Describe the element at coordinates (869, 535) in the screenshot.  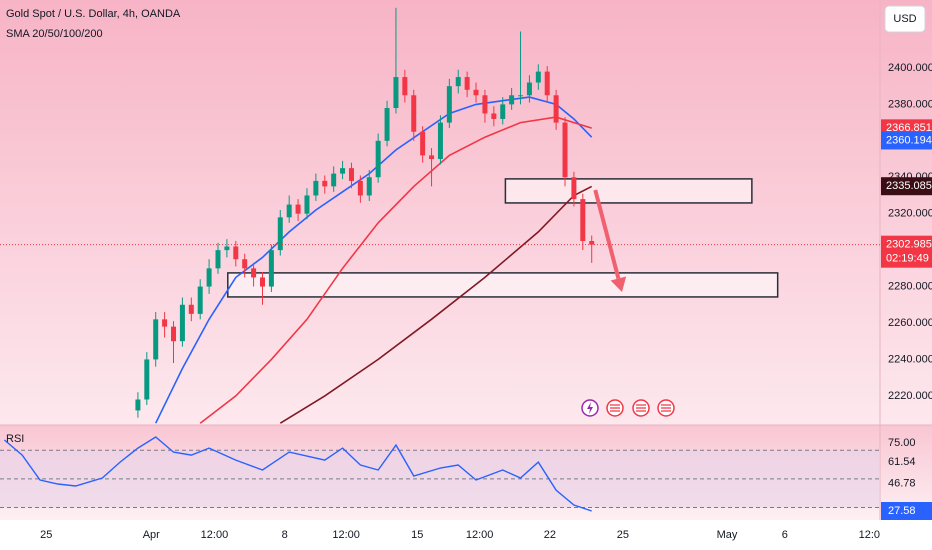
I see `x-tick-label: 12:0` at that location.